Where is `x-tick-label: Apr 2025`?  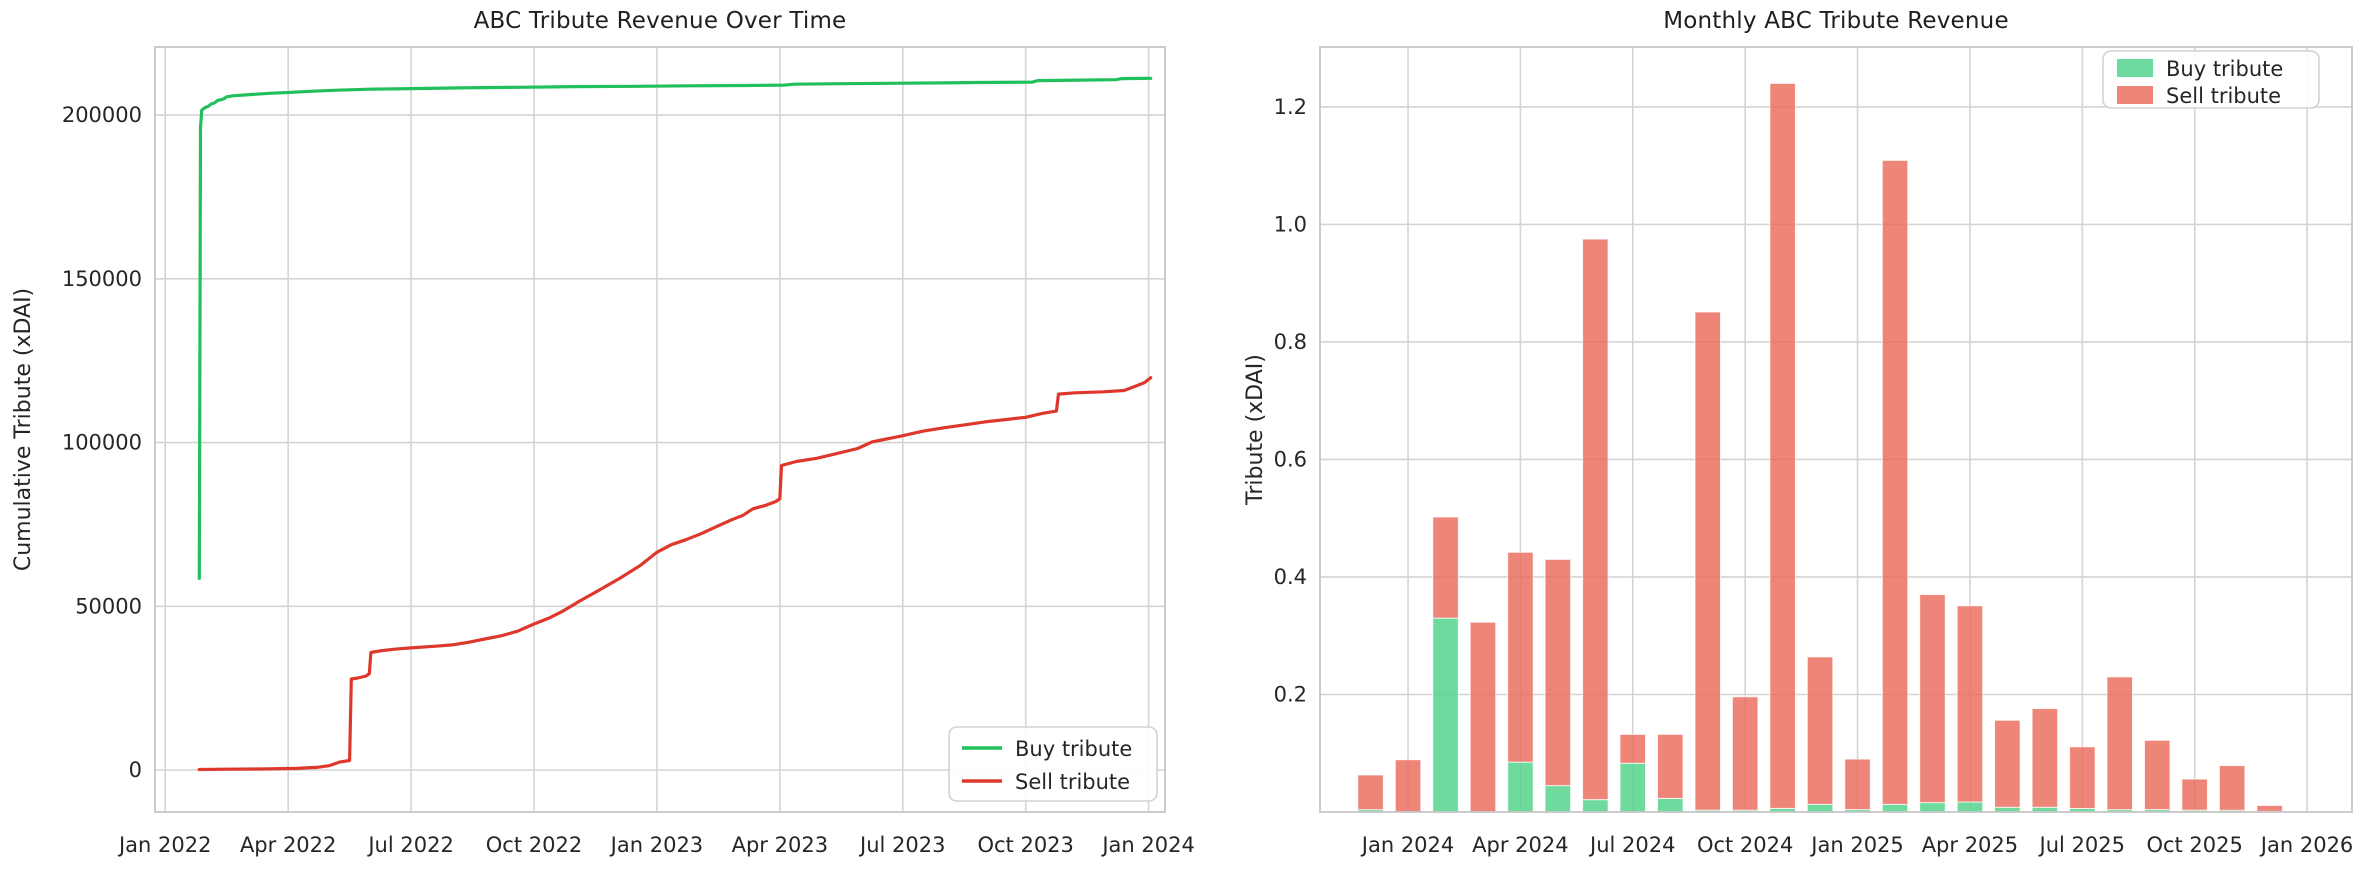 x-tick-label: Apr 2025 is located at coordinates (1970, 845).